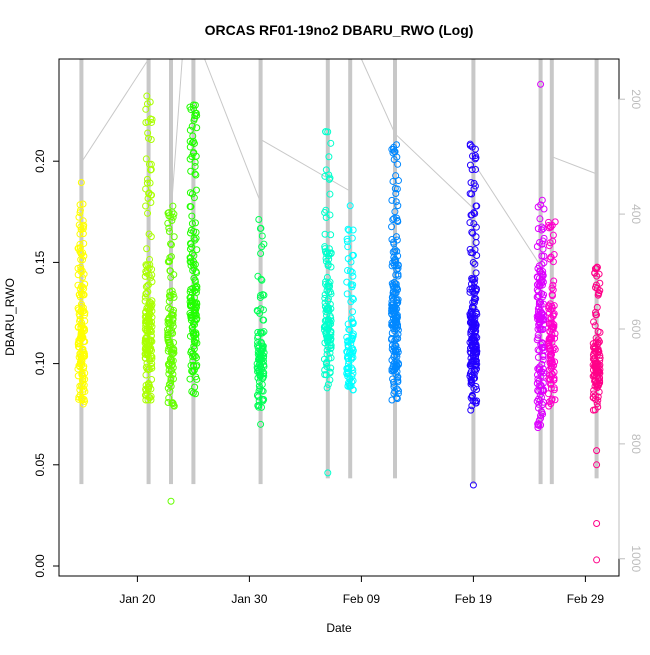 Image resolution: width=650 pixels, height=655 pixels. What do you see at coordinates (260, 272) in the screenshot?
I see `altitude-track` at bounding box center [260, 272].